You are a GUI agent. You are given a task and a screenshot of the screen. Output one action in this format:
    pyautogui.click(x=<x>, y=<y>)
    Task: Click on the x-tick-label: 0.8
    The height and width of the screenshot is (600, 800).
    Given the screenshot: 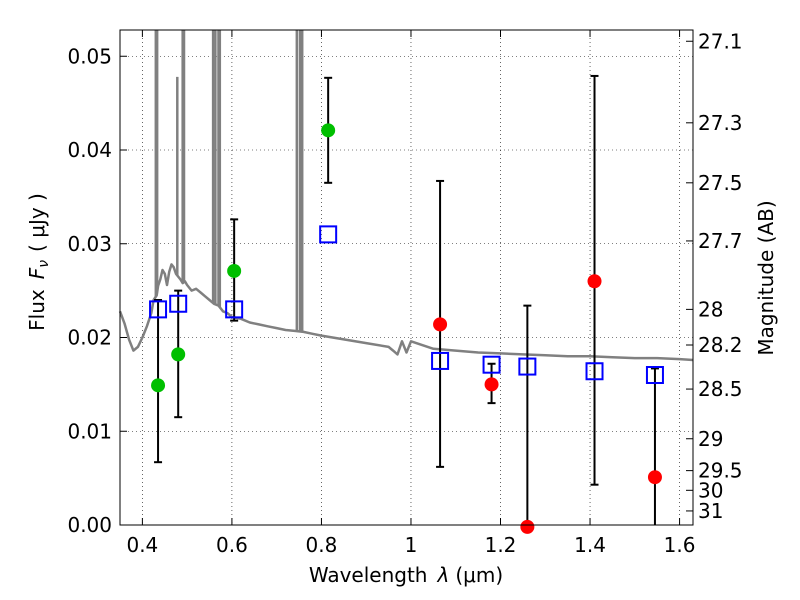 What is the action you would take?
    pyautogui.click(x=322, y=545)
    